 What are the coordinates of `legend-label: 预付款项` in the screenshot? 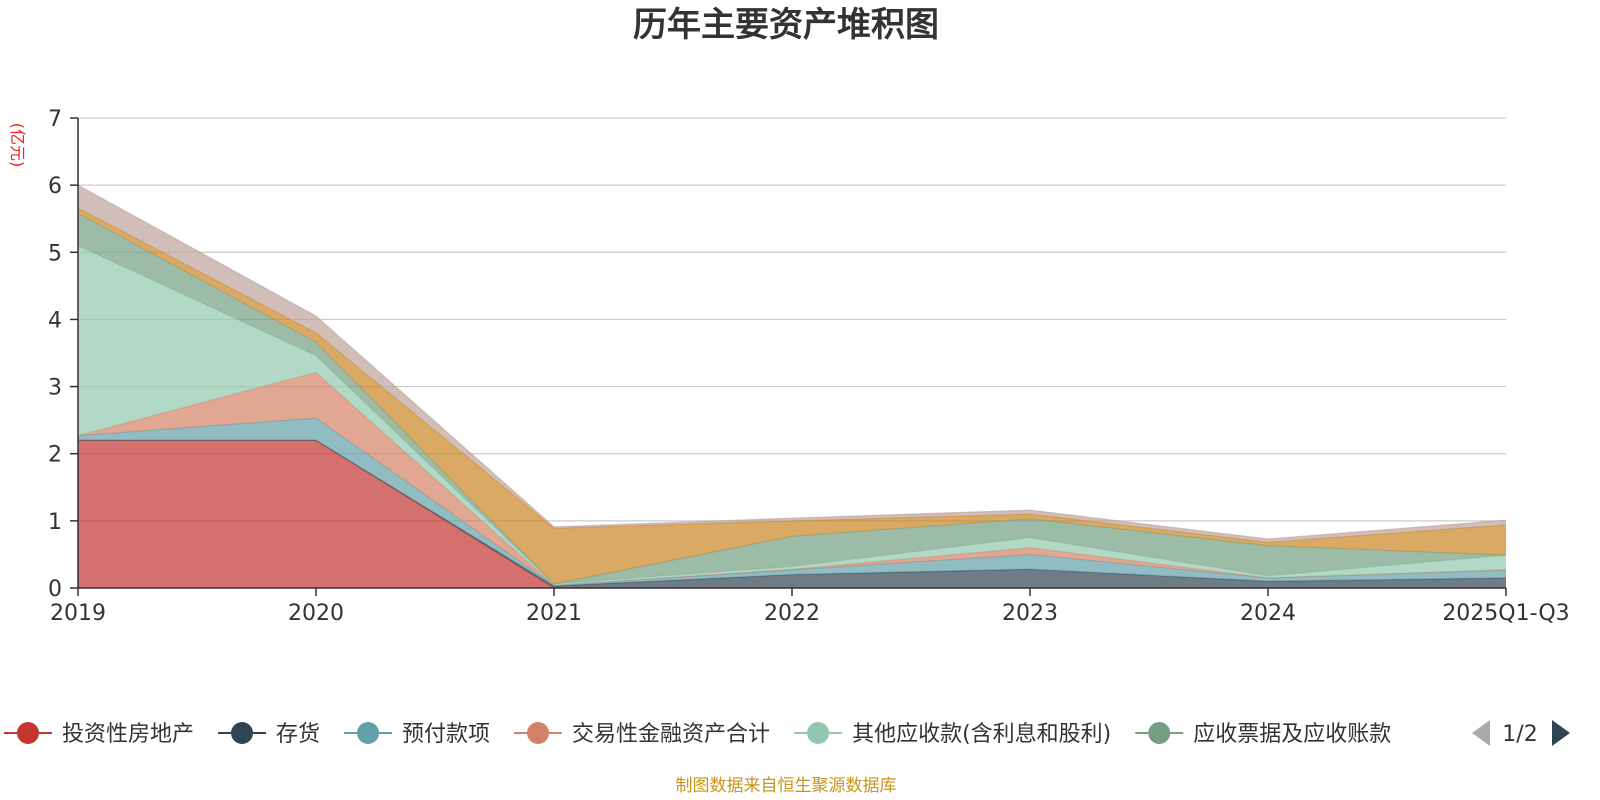 It's located at (446, 734).